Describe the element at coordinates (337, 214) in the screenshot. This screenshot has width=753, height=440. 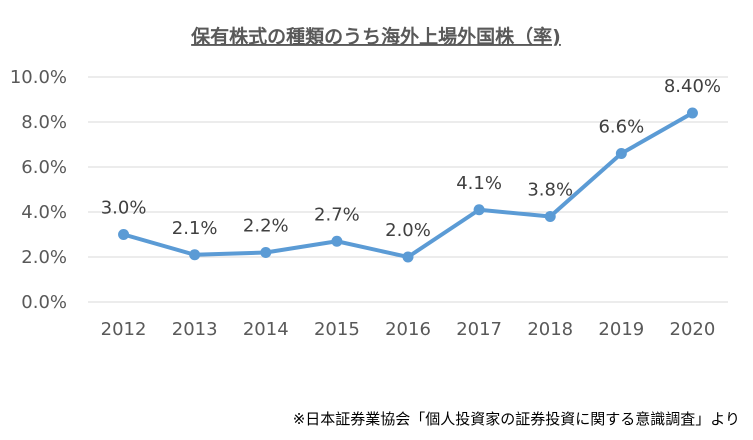
I see `data-label: 2.7%` at that location.